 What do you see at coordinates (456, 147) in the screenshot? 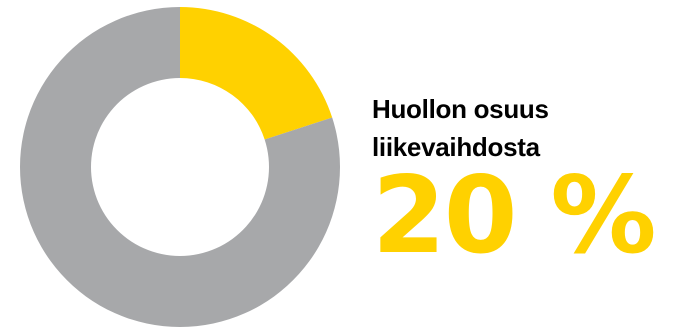
I see `caption-line-2: liikevaihdosta` at bounding box center [456, 147].